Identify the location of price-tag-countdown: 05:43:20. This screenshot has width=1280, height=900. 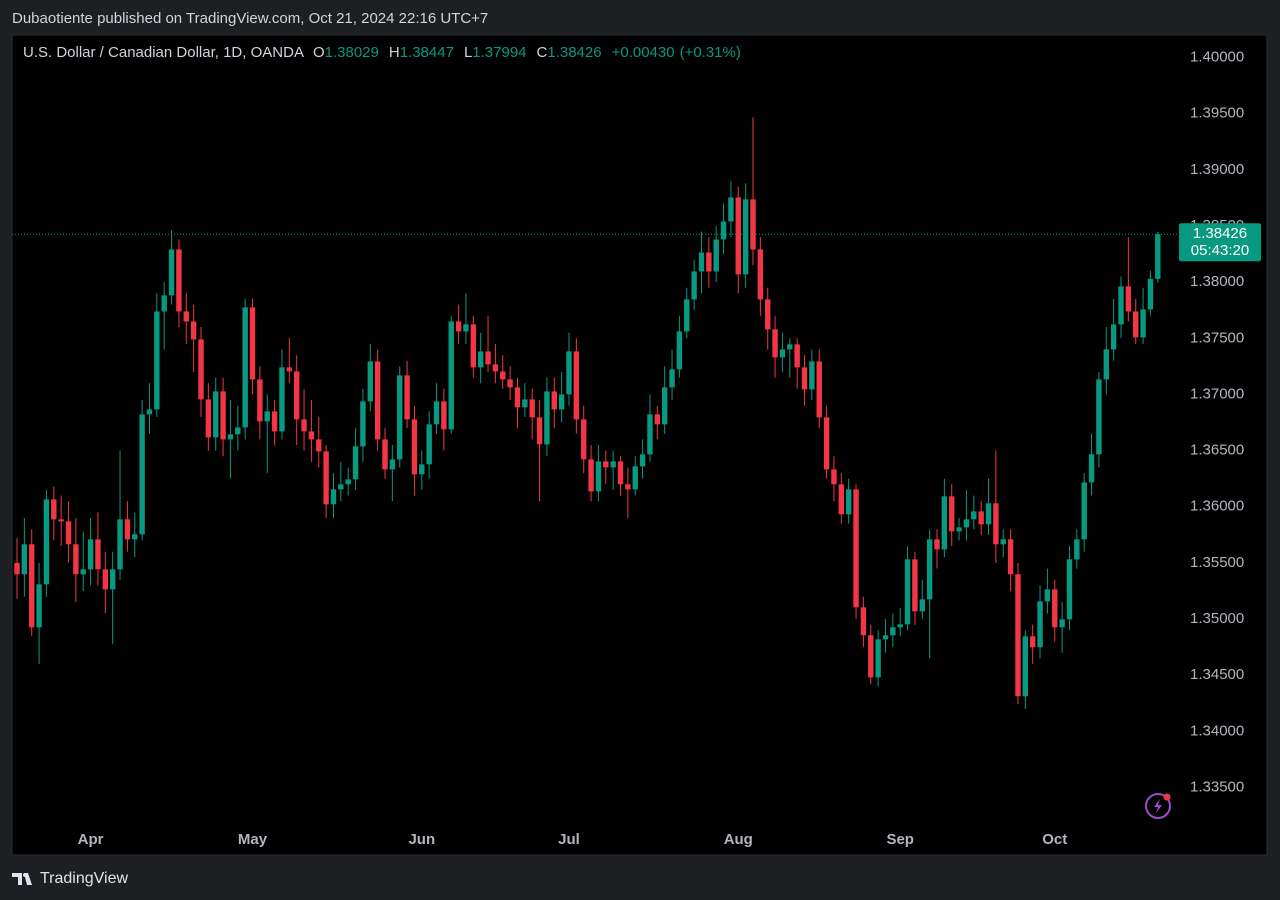
(1220, 250).